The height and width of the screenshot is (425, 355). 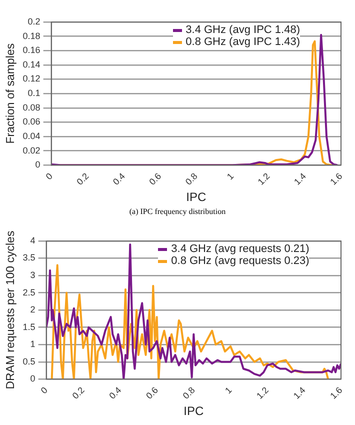 I want to click on y-tick-label: 1, so click(x=33, y=344).